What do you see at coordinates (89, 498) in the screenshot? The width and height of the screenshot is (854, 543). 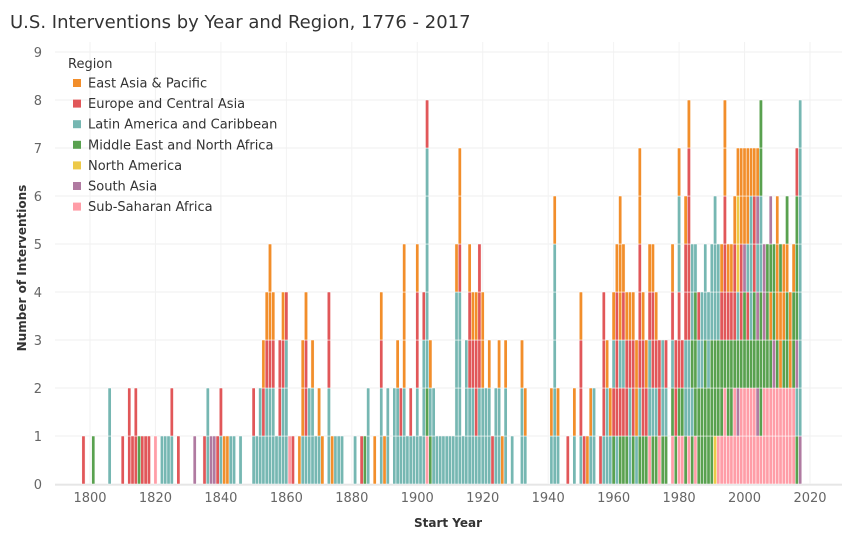 I see `x-tick-label: 1800` at bounding box center [89, 498].